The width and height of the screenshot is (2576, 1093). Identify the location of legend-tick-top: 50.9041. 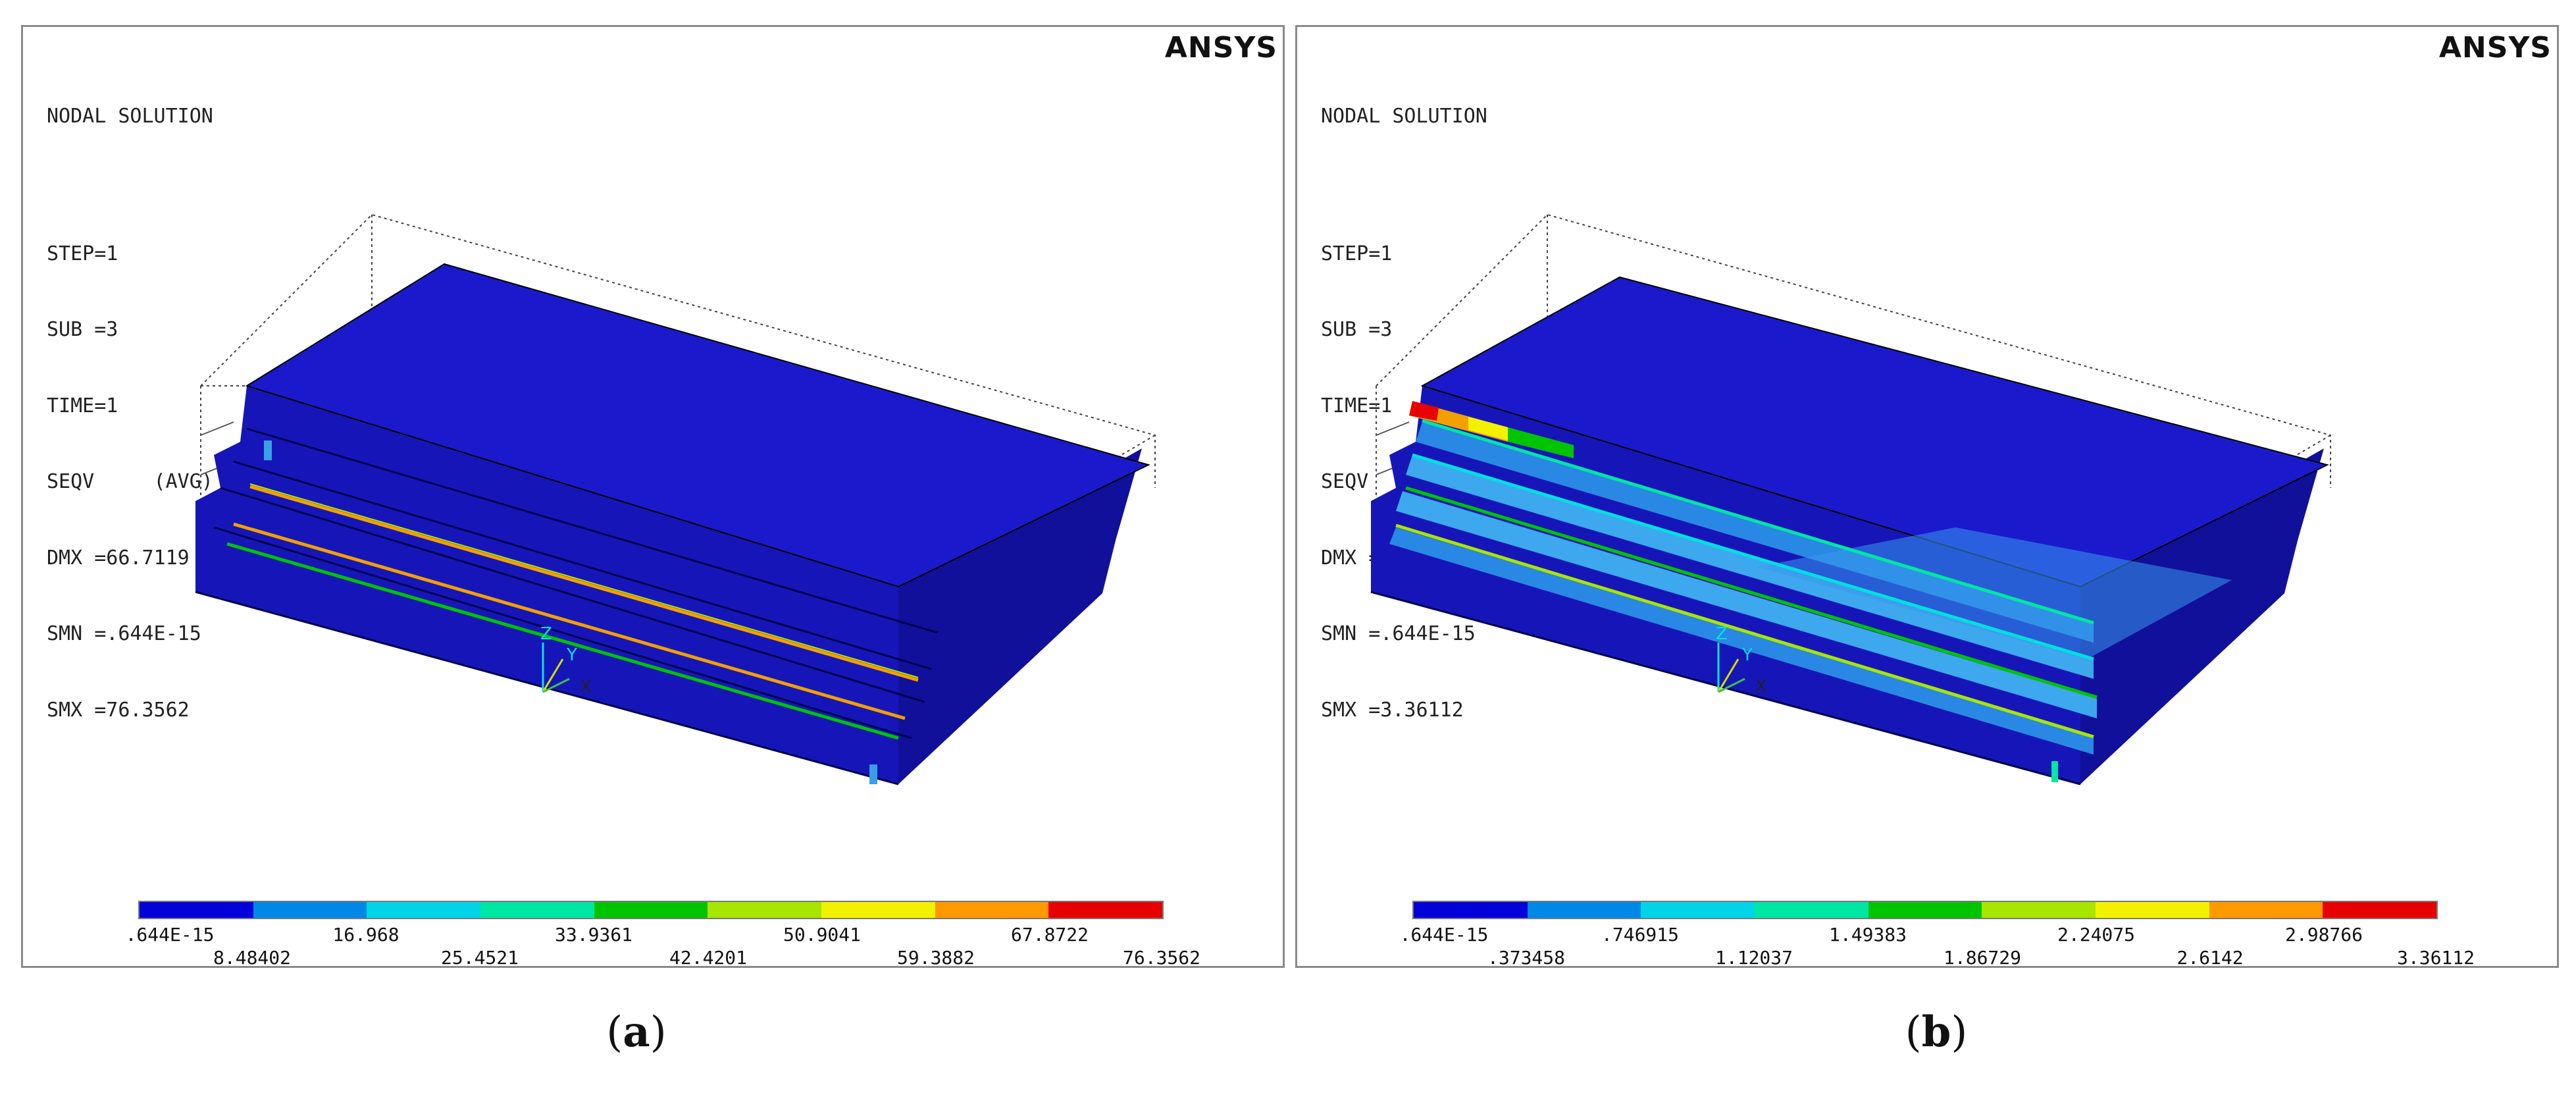
(822, 935).